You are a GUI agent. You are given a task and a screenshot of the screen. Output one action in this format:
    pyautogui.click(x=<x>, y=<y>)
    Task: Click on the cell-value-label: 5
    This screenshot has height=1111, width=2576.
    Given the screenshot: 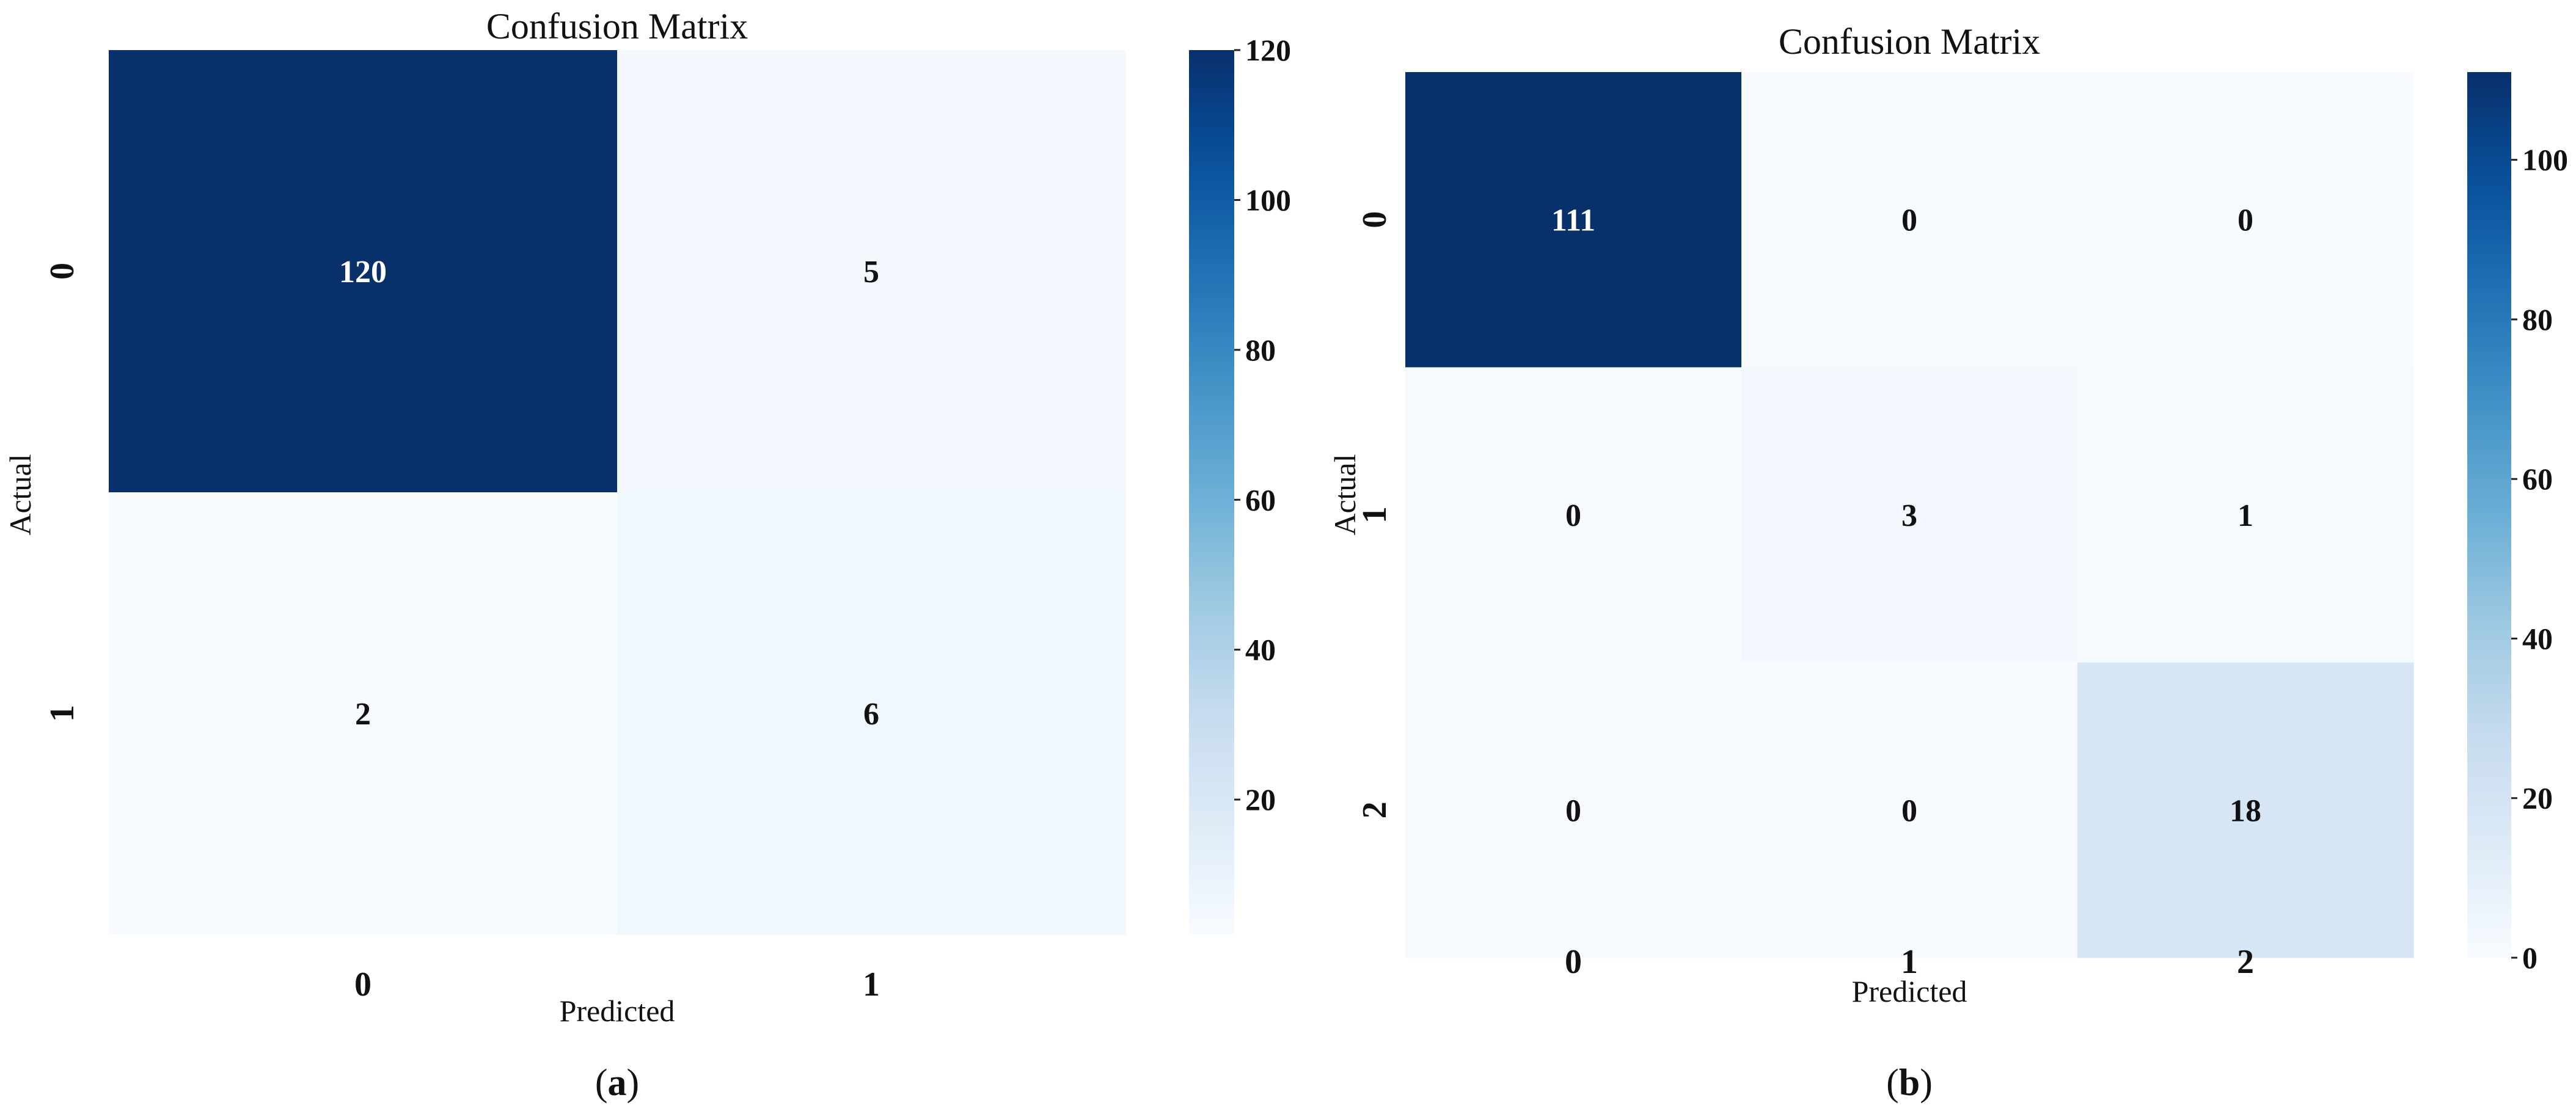 What is the action you would take?
    pyautogui.click(x=871, y=272)
    